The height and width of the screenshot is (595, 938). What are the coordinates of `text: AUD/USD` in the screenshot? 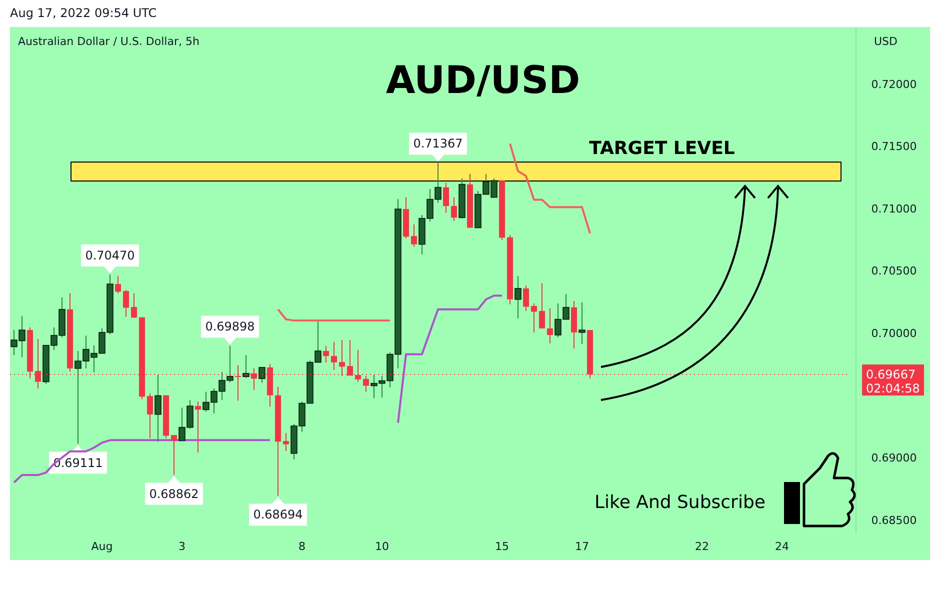 It's located at (483, 80).